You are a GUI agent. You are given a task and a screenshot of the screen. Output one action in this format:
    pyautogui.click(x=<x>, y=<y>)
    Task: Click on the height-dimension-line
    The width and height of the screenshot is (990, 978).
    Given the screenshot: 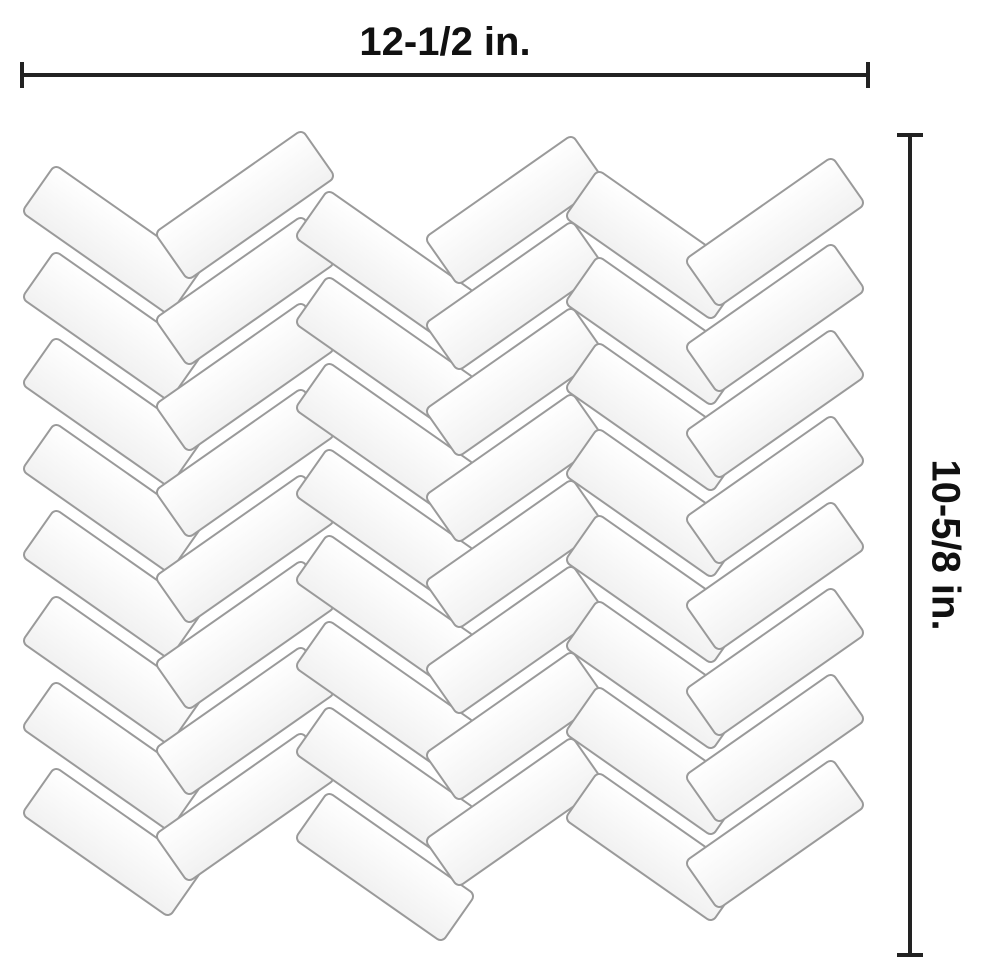 What is the action you would take?
    pyautogui.click(x=910, y=545)
    